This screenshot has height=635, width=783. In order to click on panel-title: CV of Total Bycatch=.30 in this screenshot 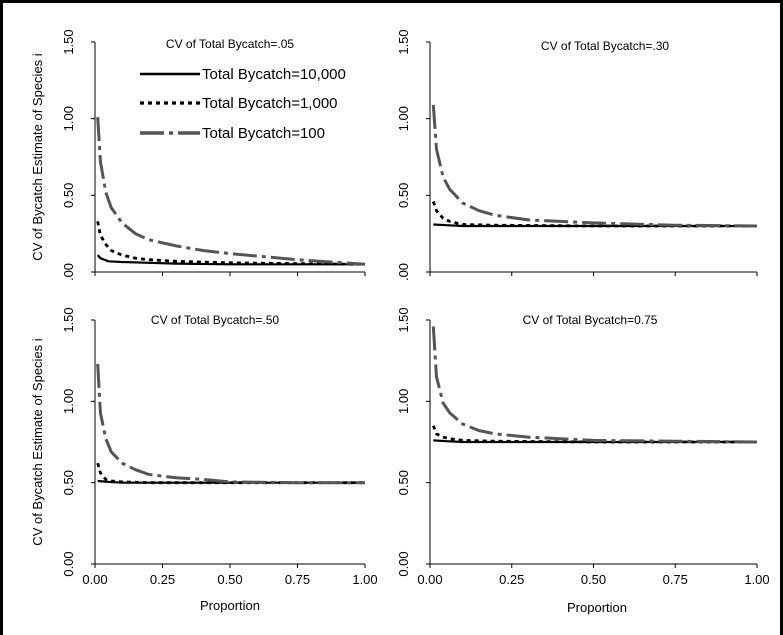, I will do `click(605, 46)`.